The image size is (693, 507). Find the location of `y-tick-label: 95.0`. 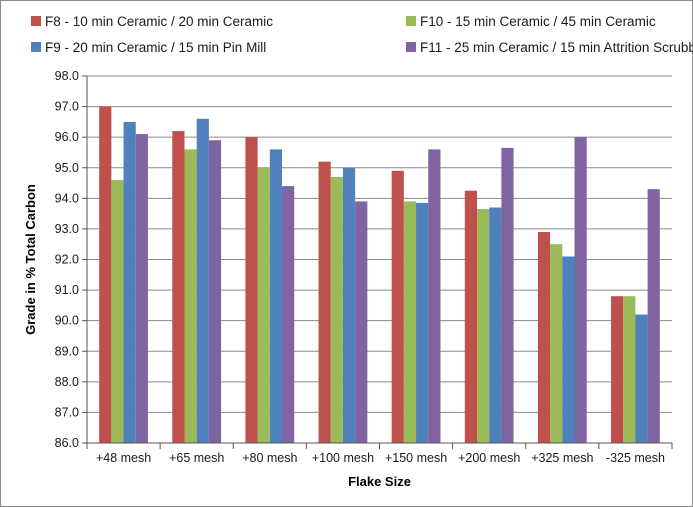

y-tick-label: 95.0 is located at coordinates (67, 168).